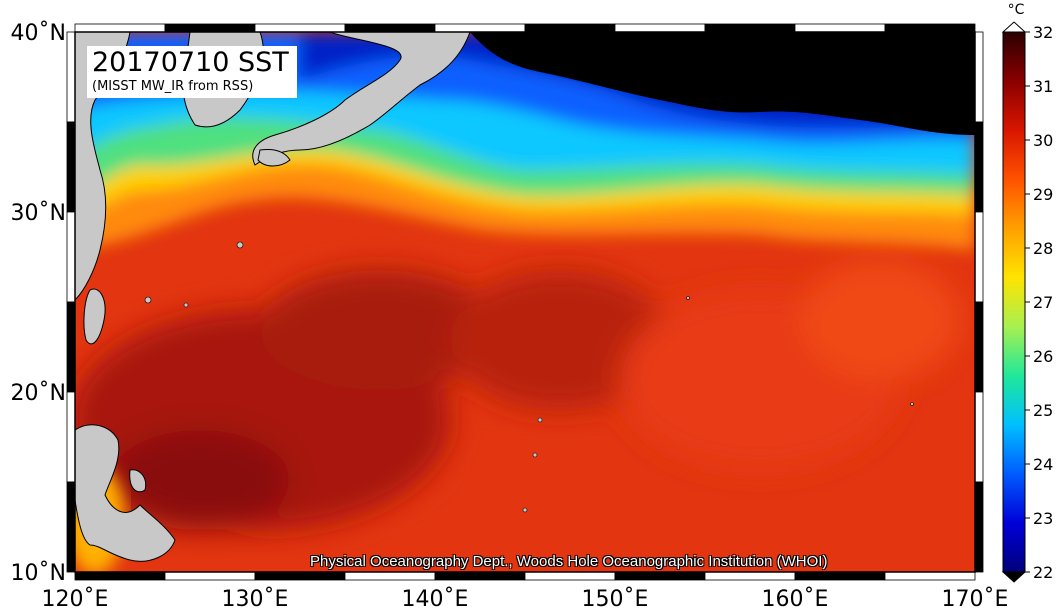 This screenshot has height=610, width=1061. What do you see at coordinates (1043, 518) in the screenshot?
I see `colorbar-tick-label: 23` at bounding box center [1043, 518].